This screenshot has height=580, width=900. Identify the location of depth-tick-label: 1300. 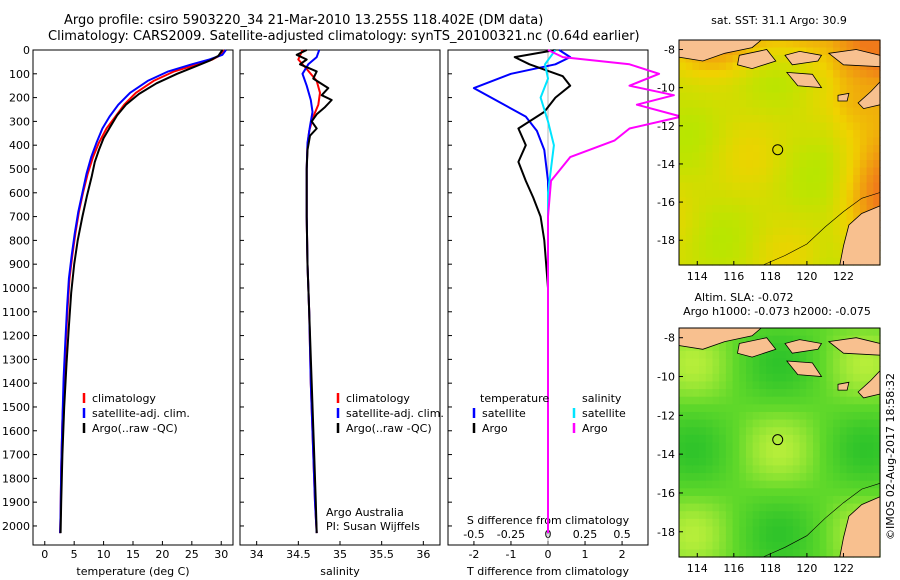
(16, 359).